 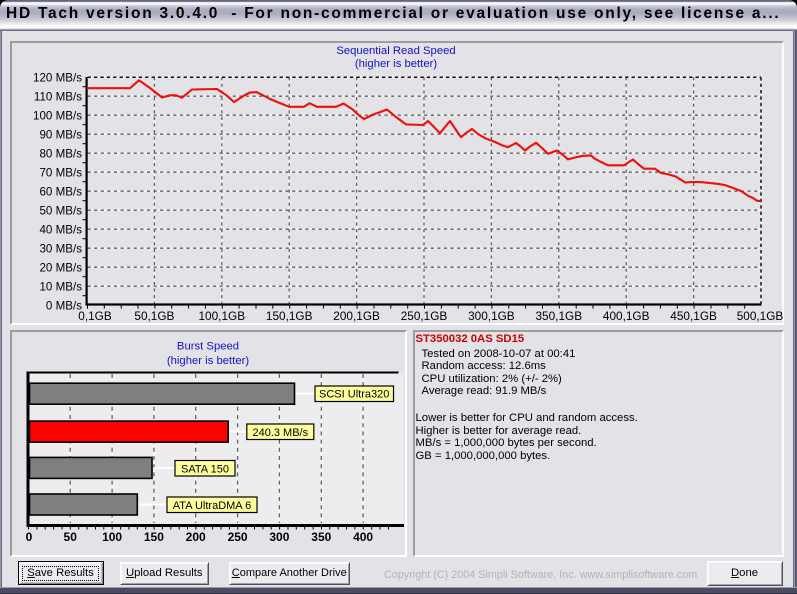 I want to click on svg-text: 300,1GB, so click(x=491, y=316).